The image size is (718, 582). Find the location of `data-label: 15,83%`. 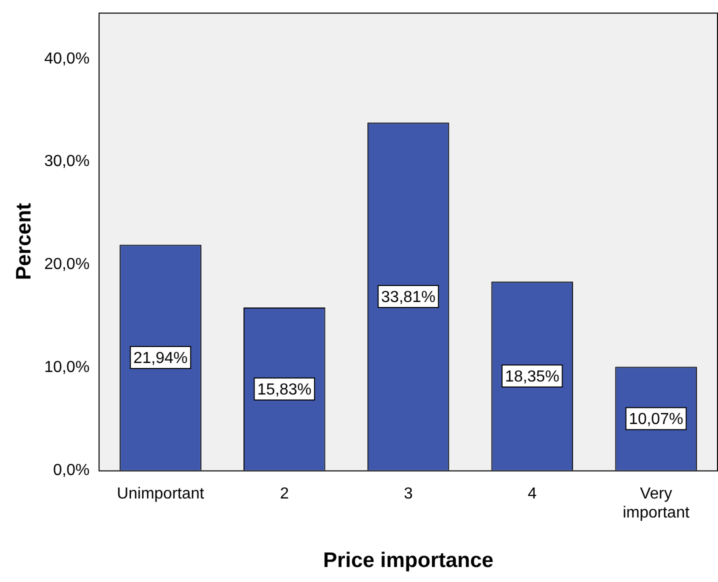

data-label: 15,83% is located at coordinates (284, 389).